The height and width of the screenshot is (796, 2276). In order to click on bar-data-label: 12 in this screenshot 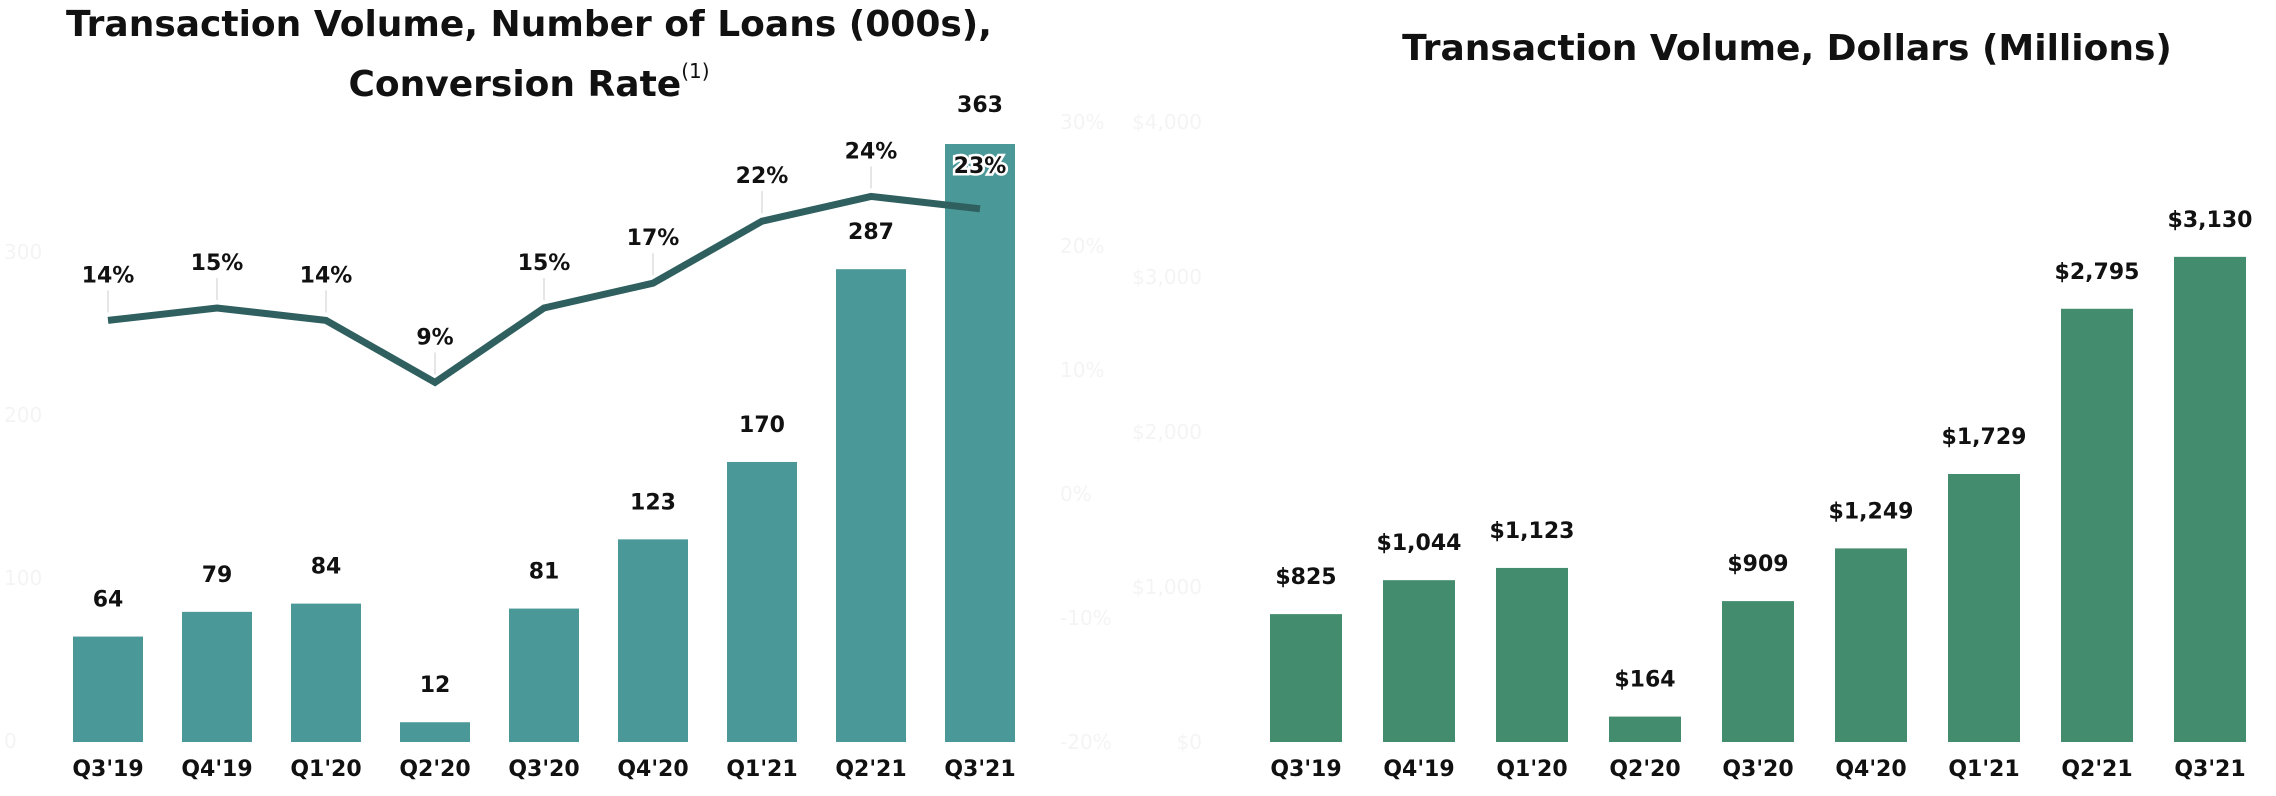, I will do `click(435, 685)`.